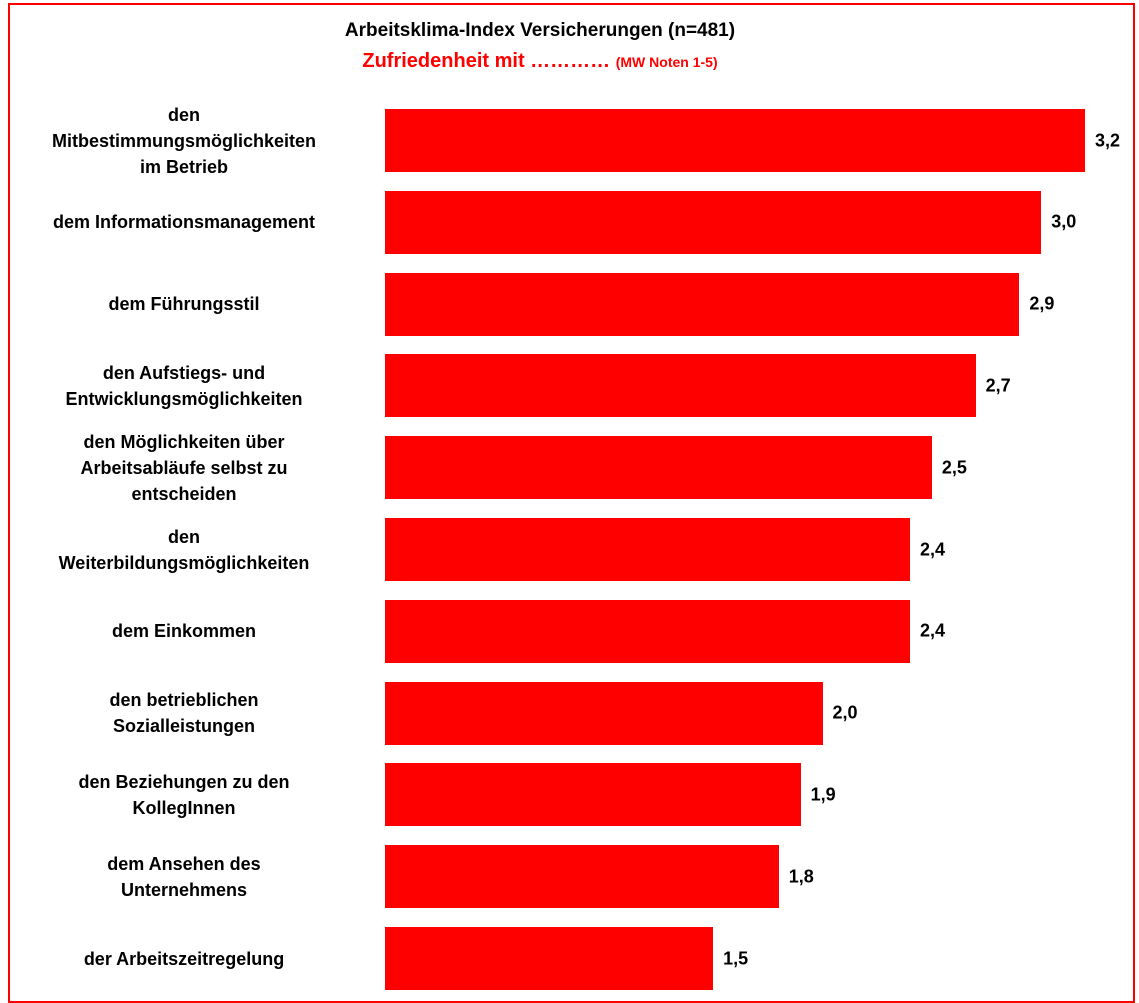 This screenshot has width=1139, height=1003. I want to click on category-label: den Beziehungen zu den KollegInnen, so click(184, 794).